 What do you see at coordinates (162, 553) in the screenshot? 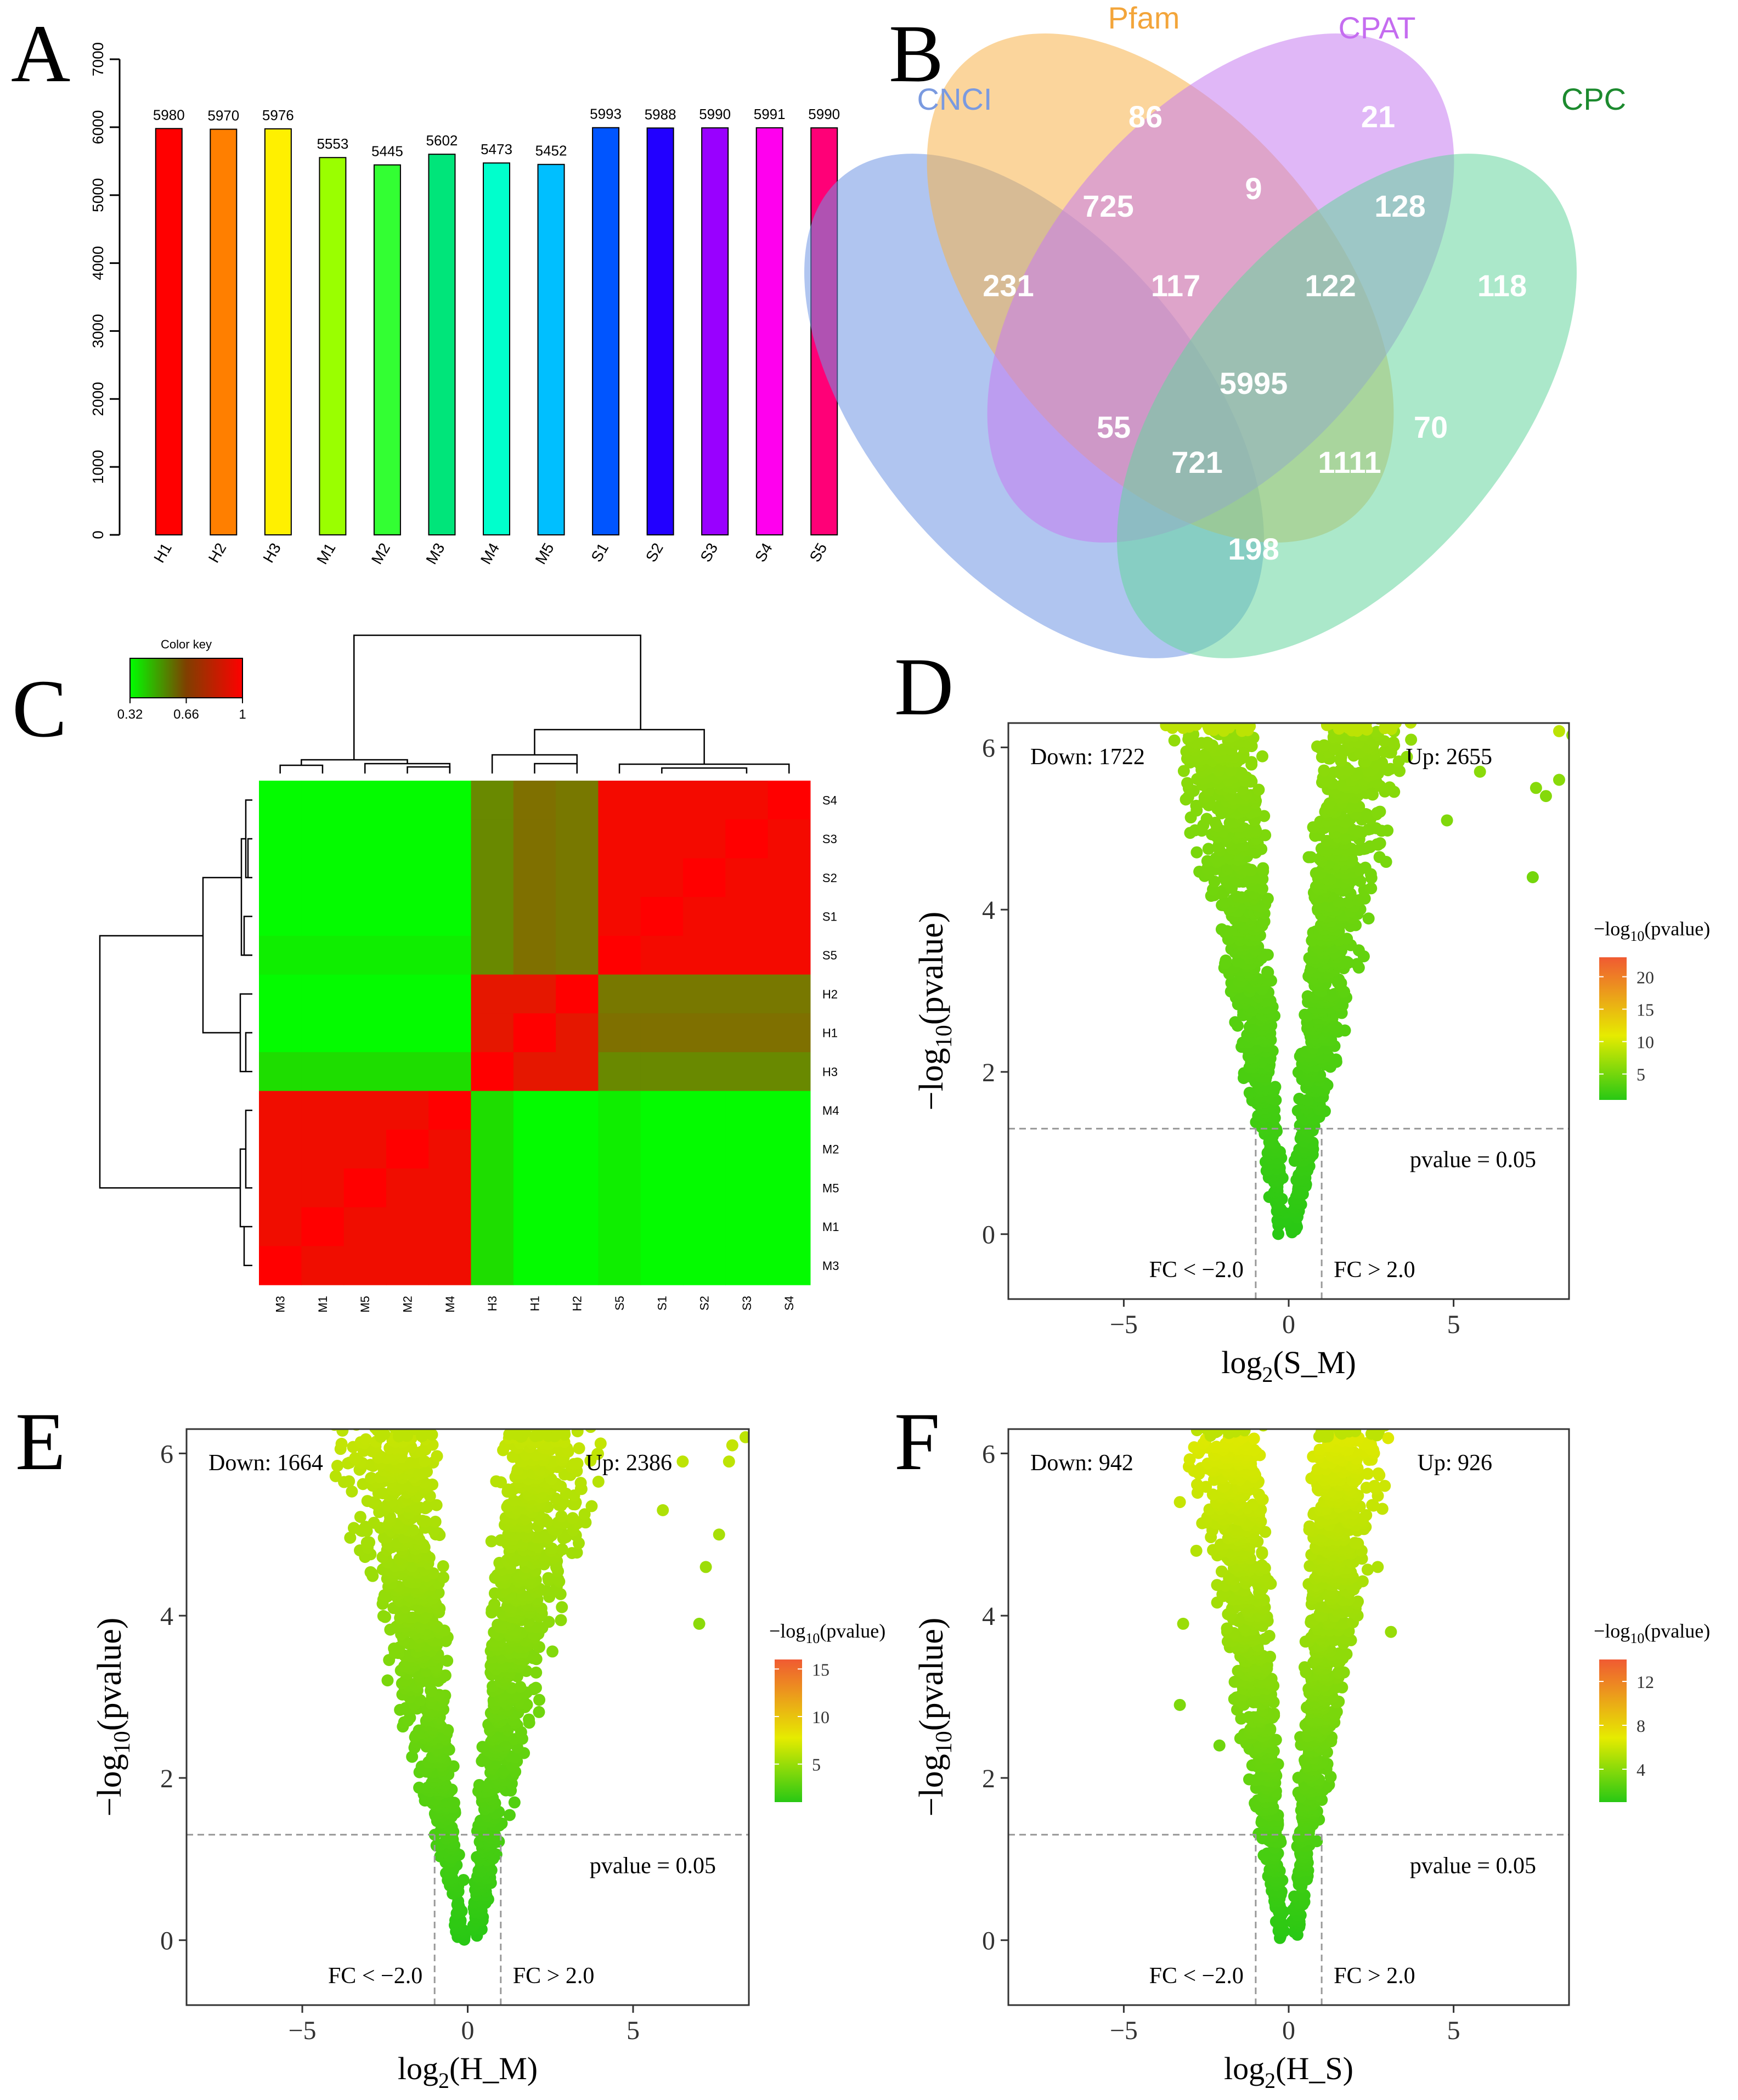
I see `x-tick-label: H1` at bounding box center [162, 553].